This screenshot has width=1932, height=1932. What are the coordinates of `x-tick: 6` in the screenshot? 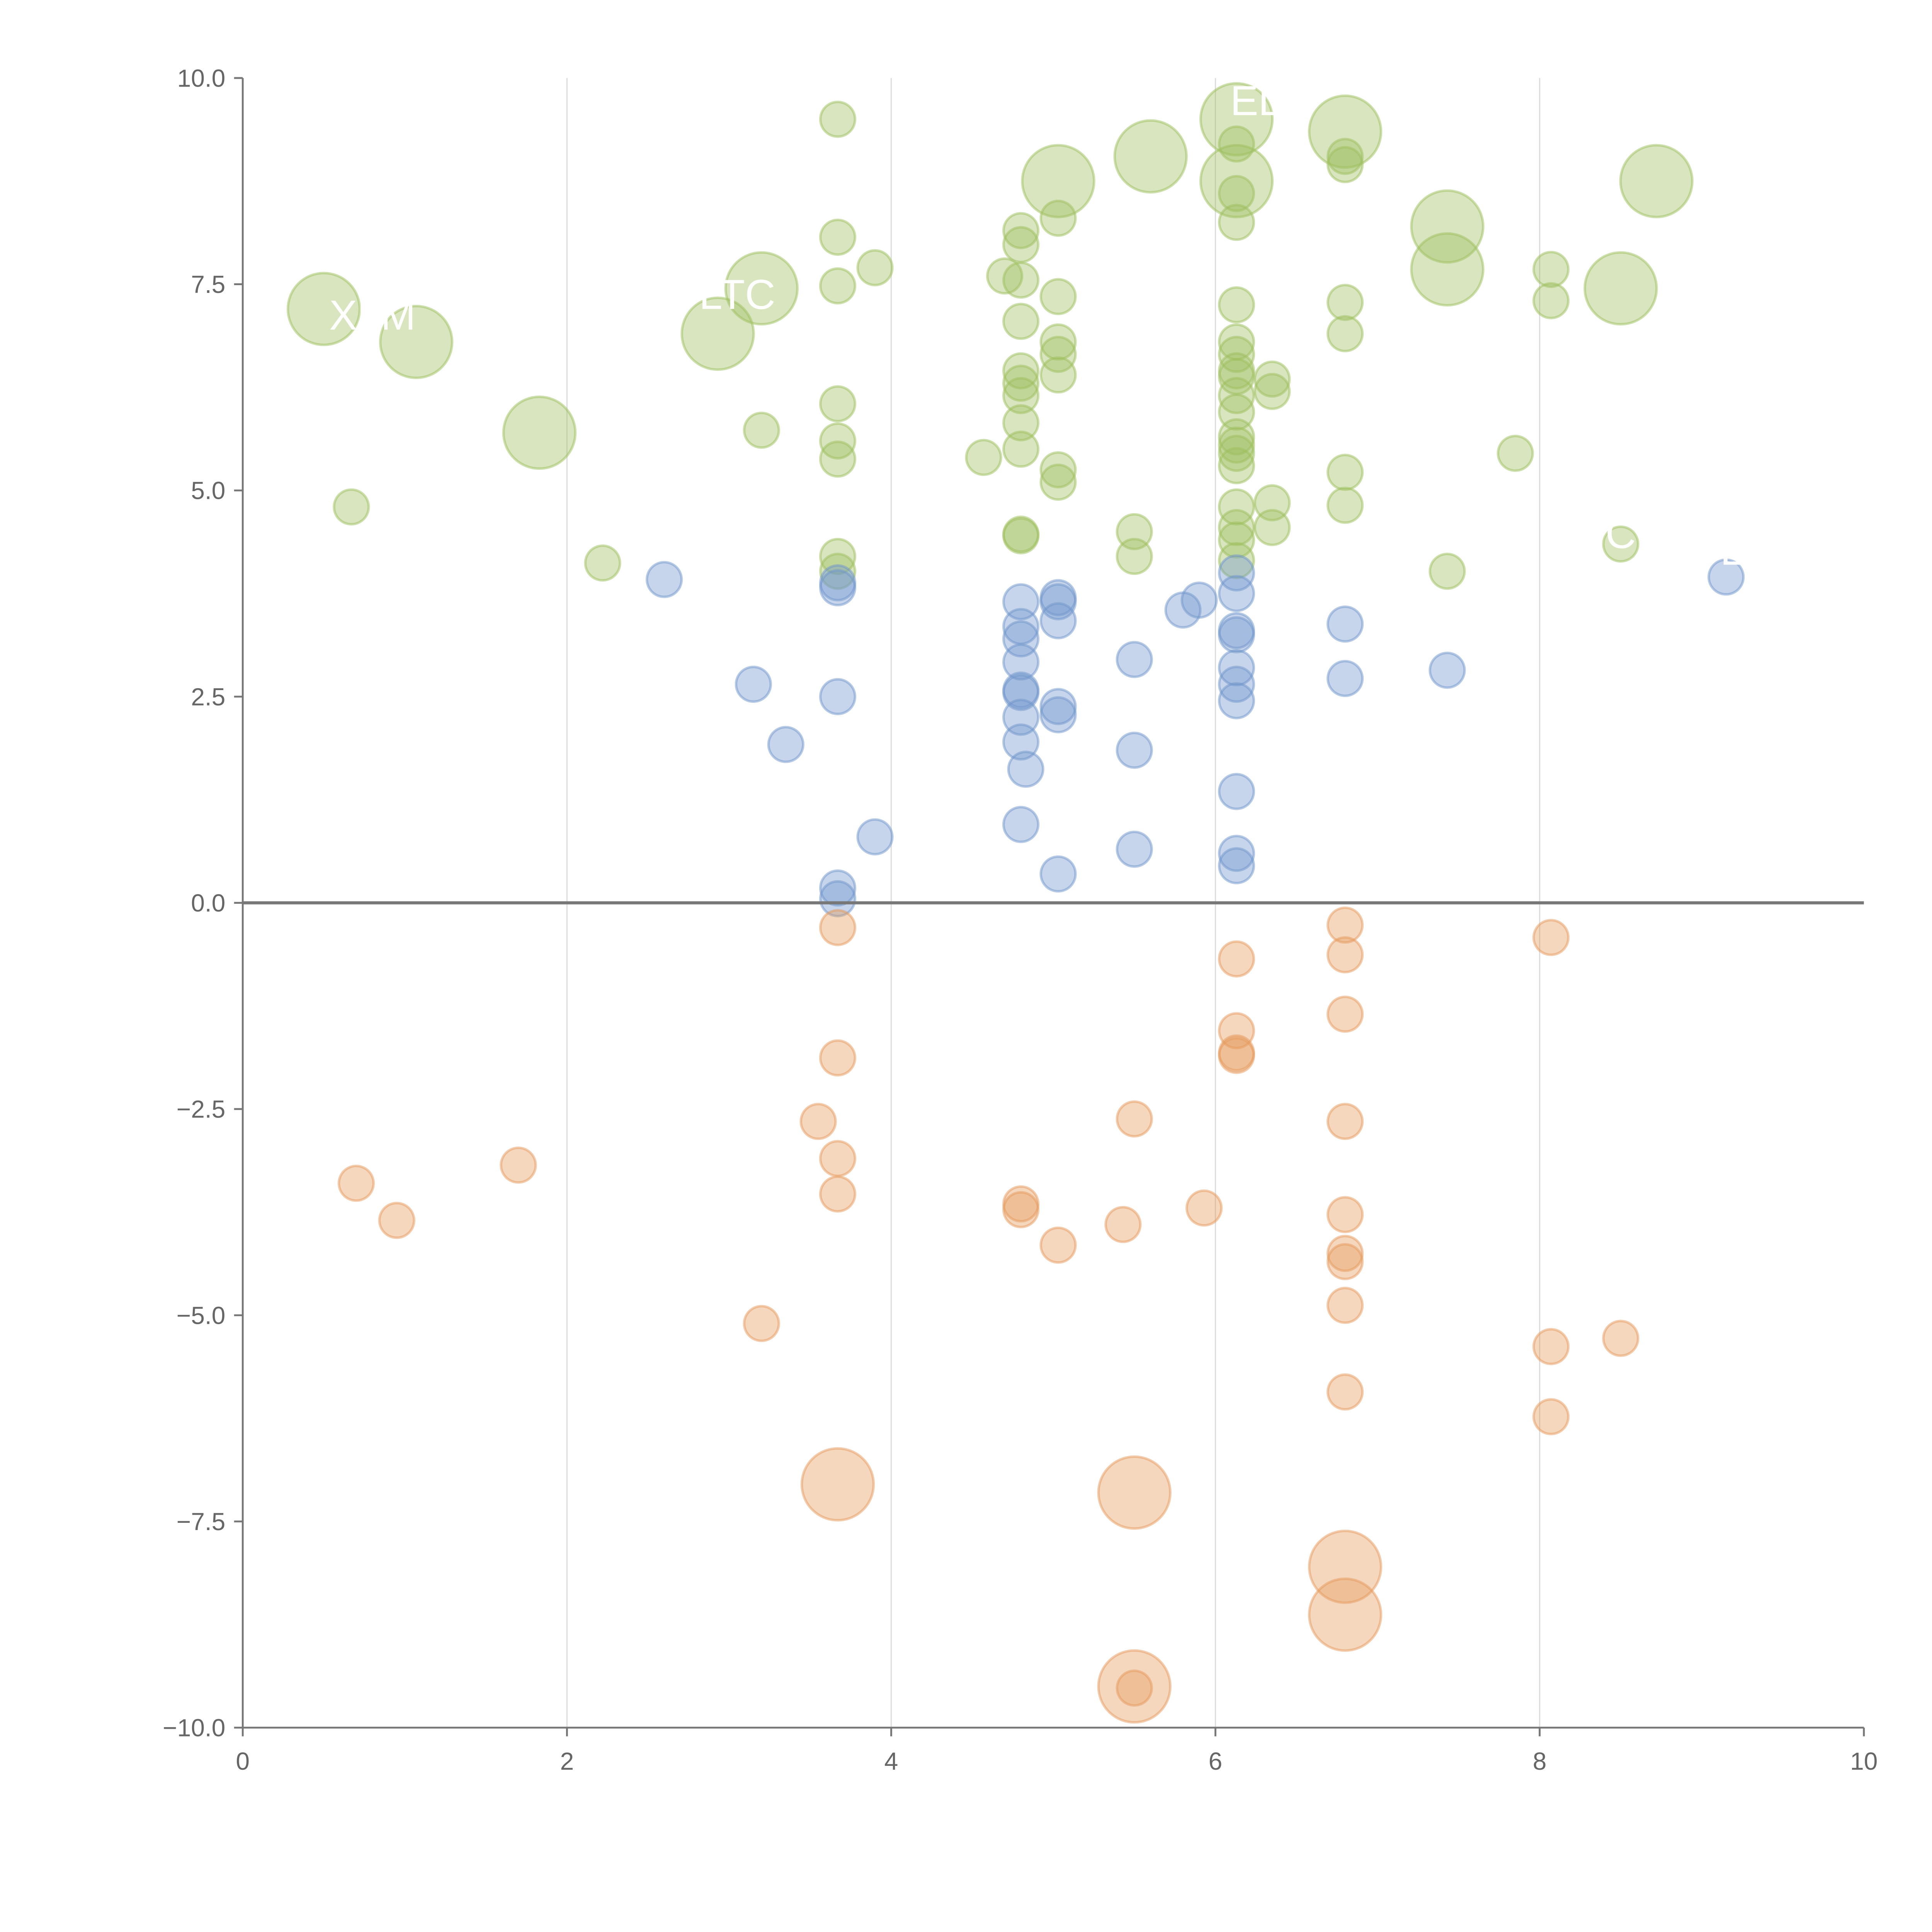 It's located at (1216, 1752).